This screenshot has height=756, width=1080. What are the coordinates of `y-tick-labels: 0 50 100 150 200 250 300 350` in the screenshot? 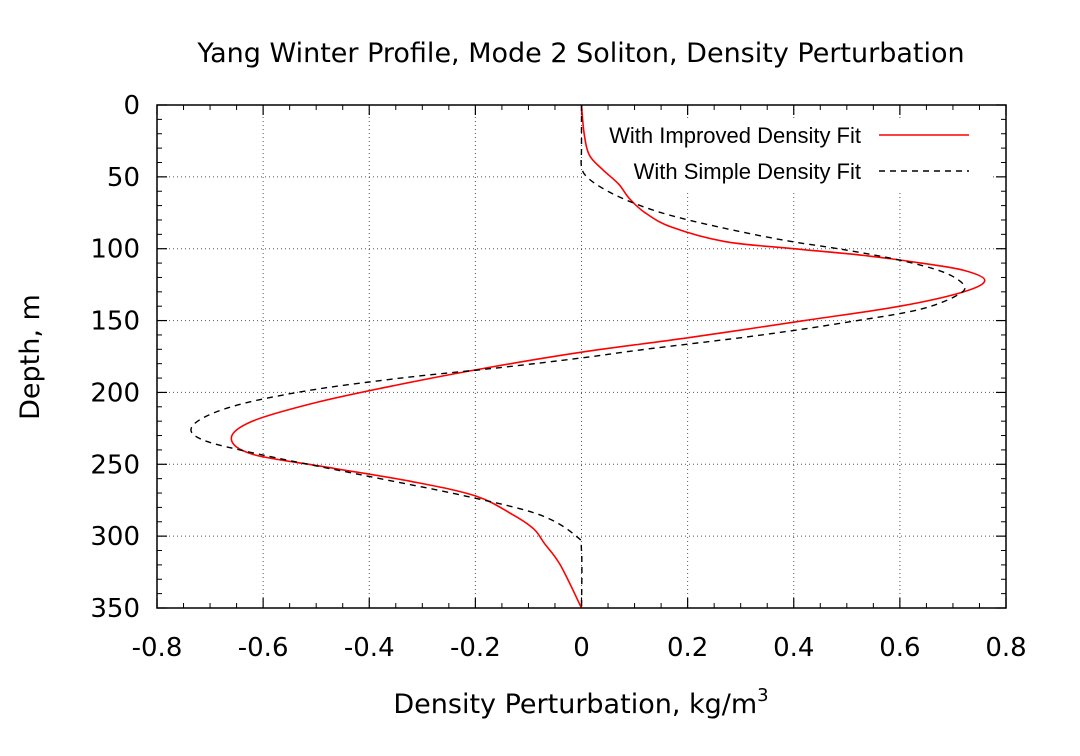 It's located at (115, 357).